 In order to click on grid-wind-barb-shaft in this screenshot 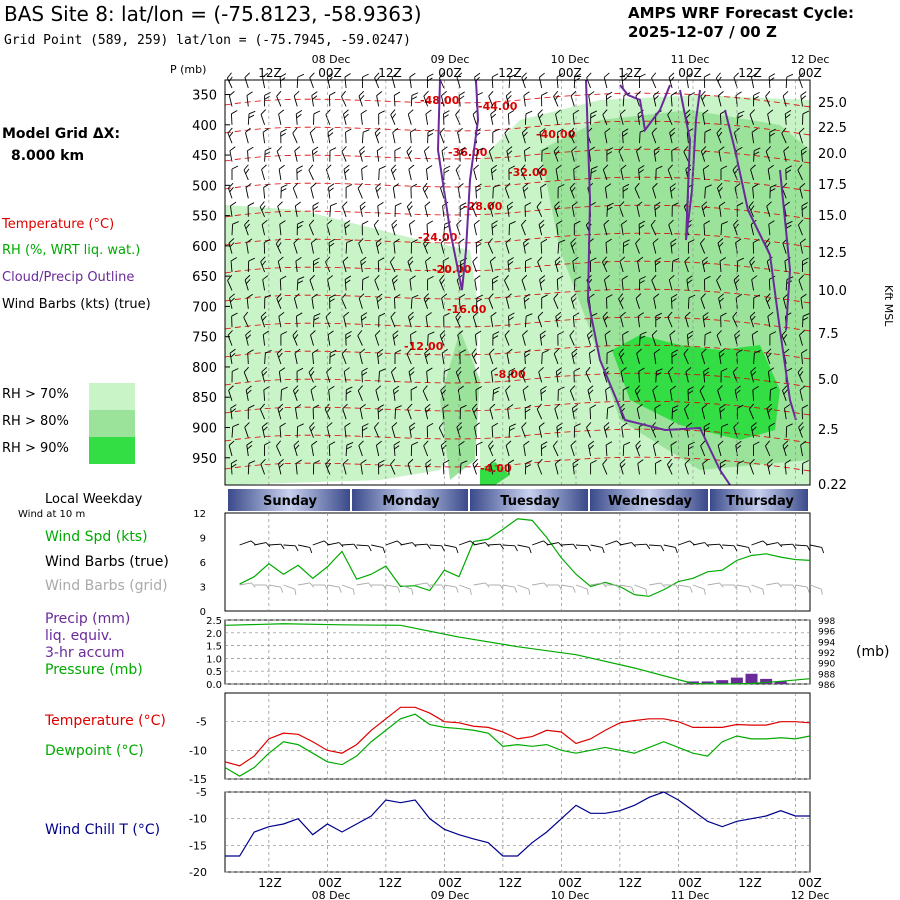, I will do `click(640, 587)`.